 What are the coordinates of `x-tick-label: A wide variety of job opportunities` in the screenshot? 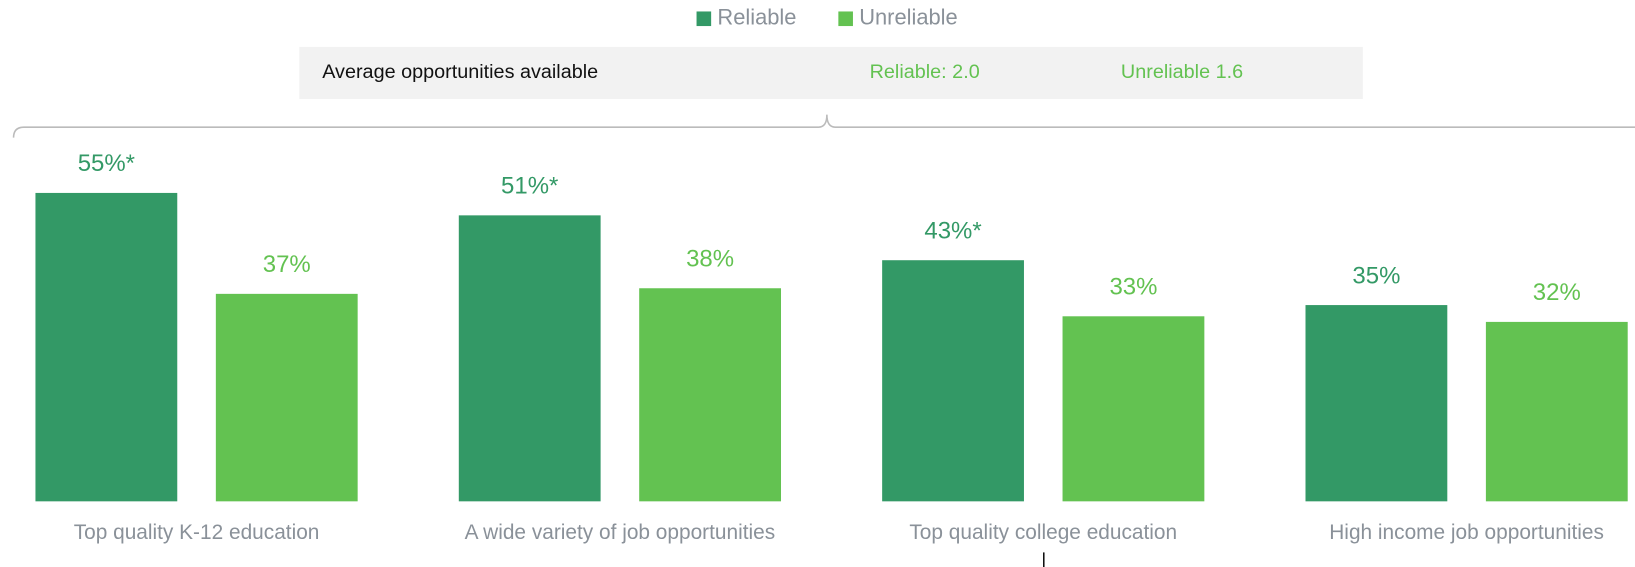 It's located at (620, 532).